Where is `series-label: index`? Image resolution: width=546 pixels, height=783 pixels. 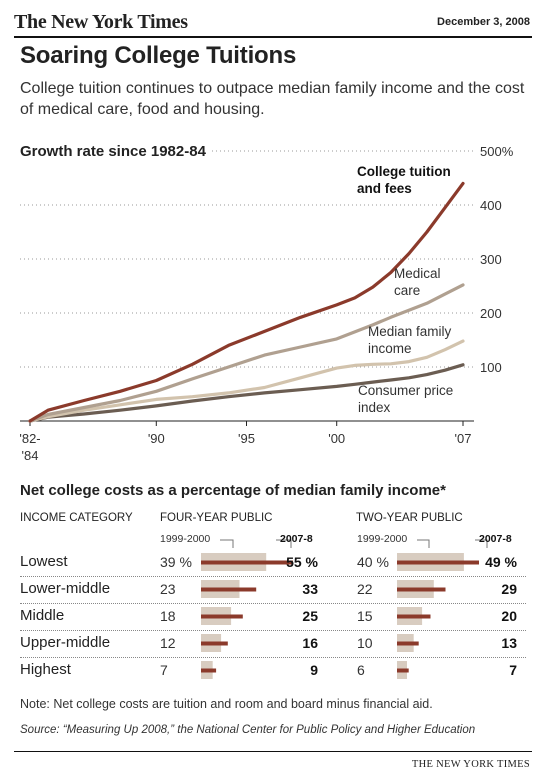
series-label: index is located at coordinates (374, 407).